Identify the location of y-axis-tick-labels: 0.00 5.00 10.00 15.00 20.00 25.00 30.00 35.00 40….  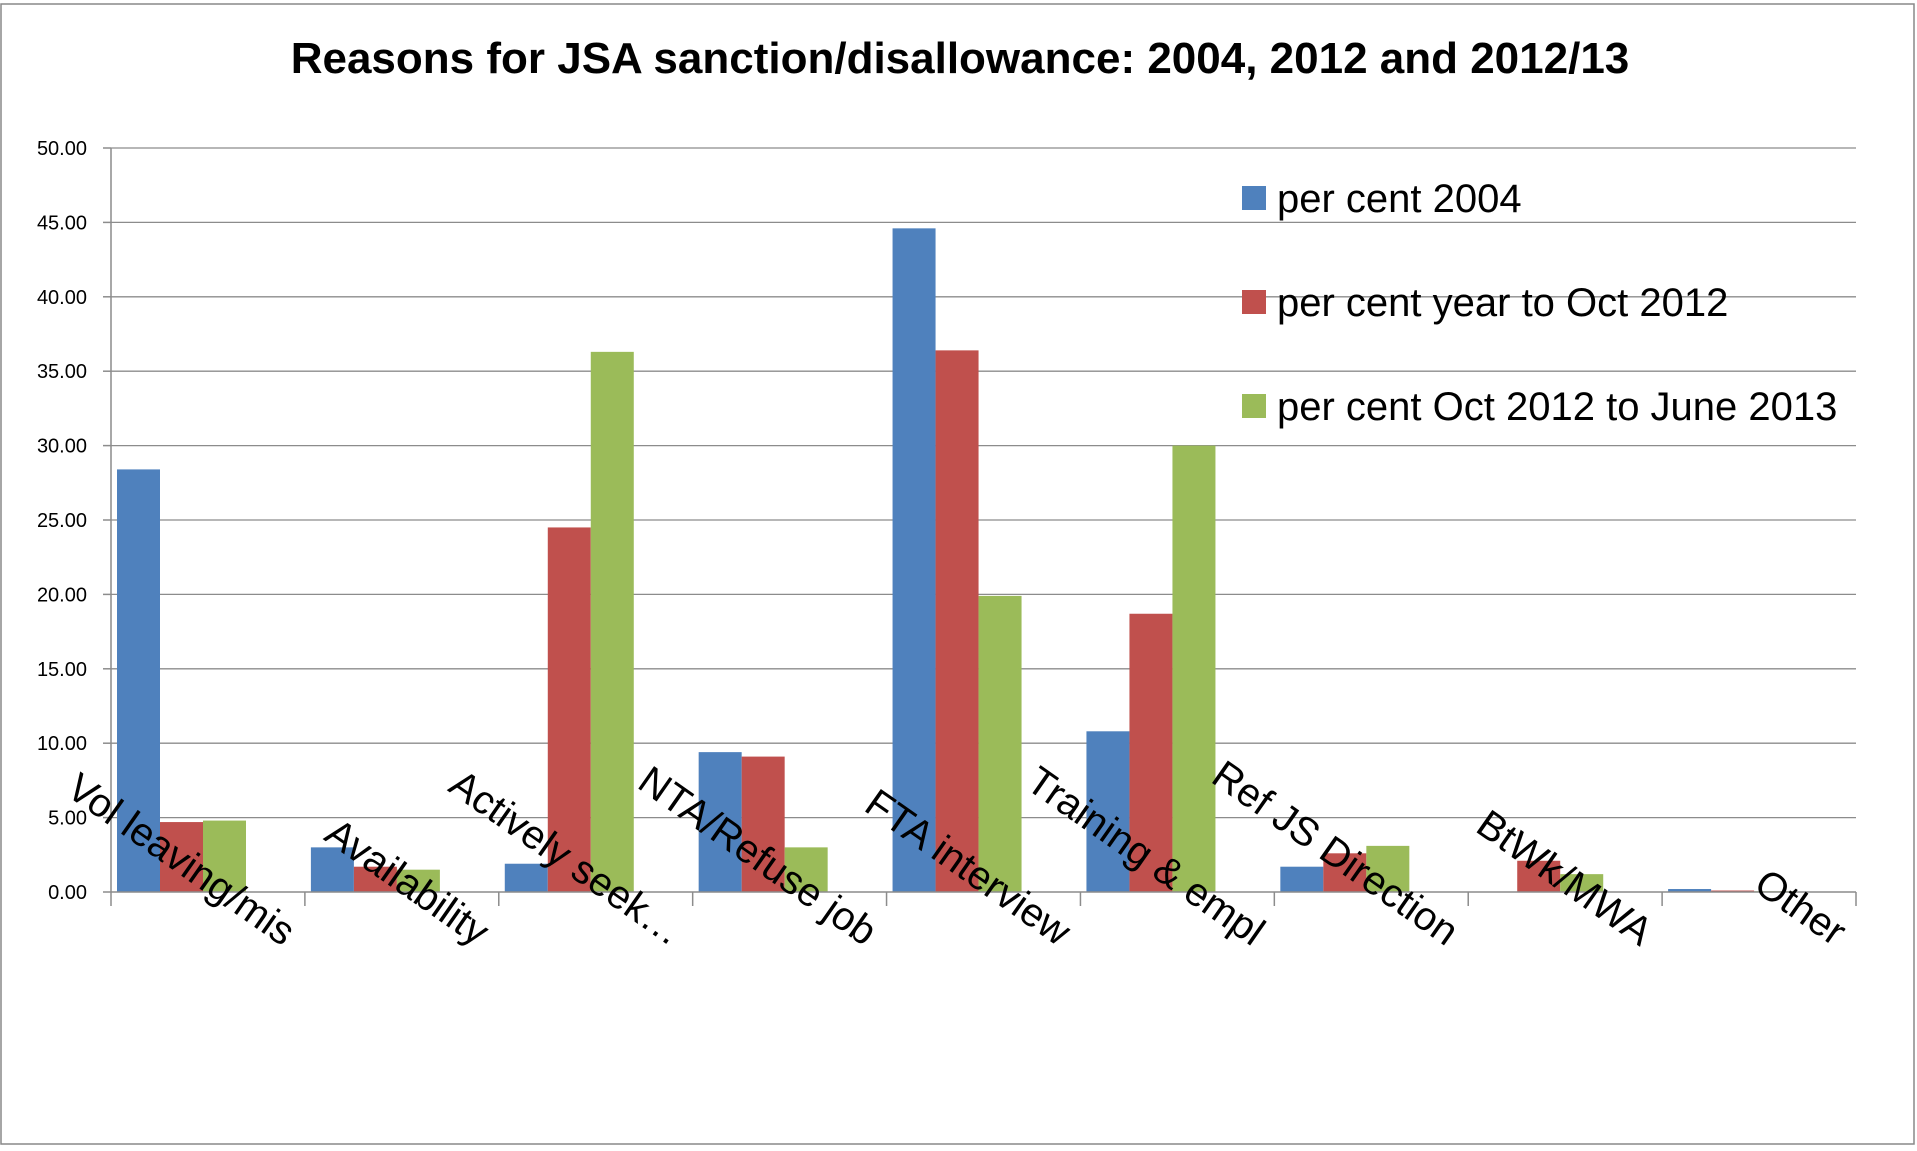
(62, 521).